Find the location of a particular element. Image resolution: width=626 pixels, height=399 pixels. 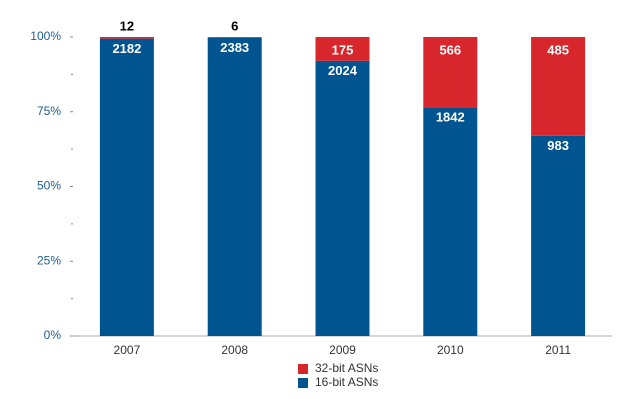

x-tick-label: 2010 is located at coordinates (450, 350).